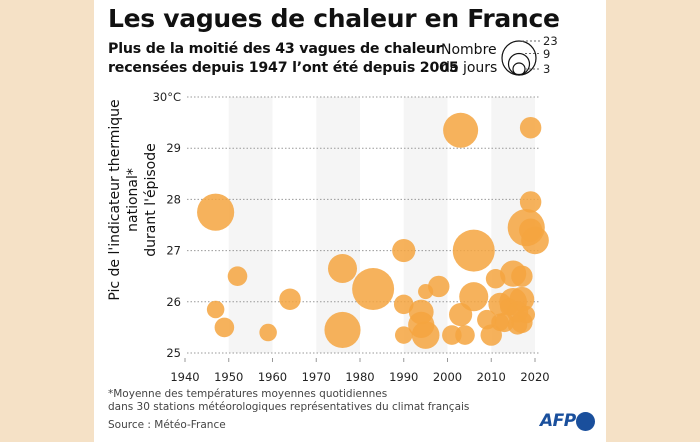  What do you see at coordinates (546, 69) in the screenshot?
I see `size-legend-value-small: 3` at bounding box center [546, 69].